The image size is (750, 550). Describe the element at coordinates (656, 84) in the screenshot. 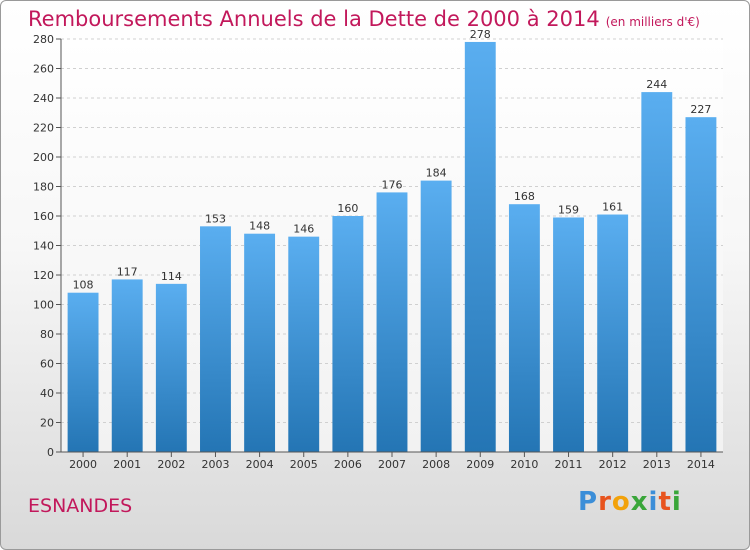

I see `value-label-2013: 244` at that location.